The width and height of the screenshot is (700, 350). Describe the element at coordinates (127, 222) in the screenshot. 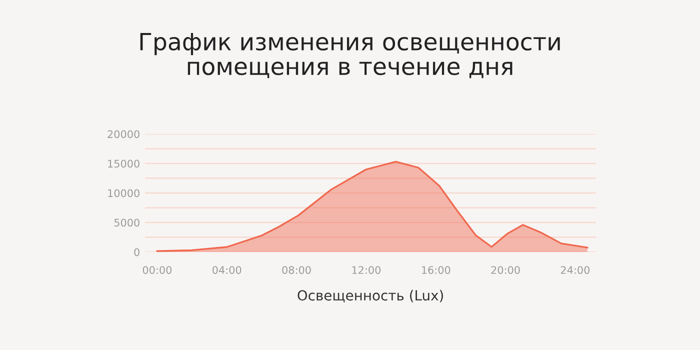

I see `y-tick-label: 5000` at that location.